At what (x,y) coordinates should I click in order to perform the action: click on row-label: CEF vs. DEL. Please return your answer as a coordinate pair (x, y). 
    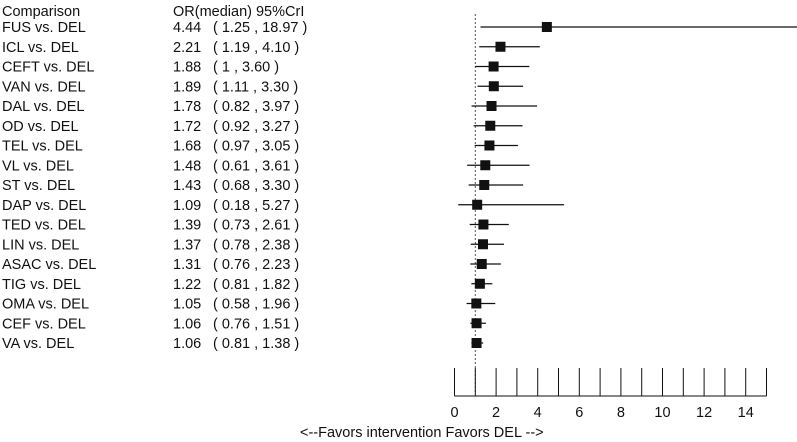
    Looking at the image, I should click on (44, 324).